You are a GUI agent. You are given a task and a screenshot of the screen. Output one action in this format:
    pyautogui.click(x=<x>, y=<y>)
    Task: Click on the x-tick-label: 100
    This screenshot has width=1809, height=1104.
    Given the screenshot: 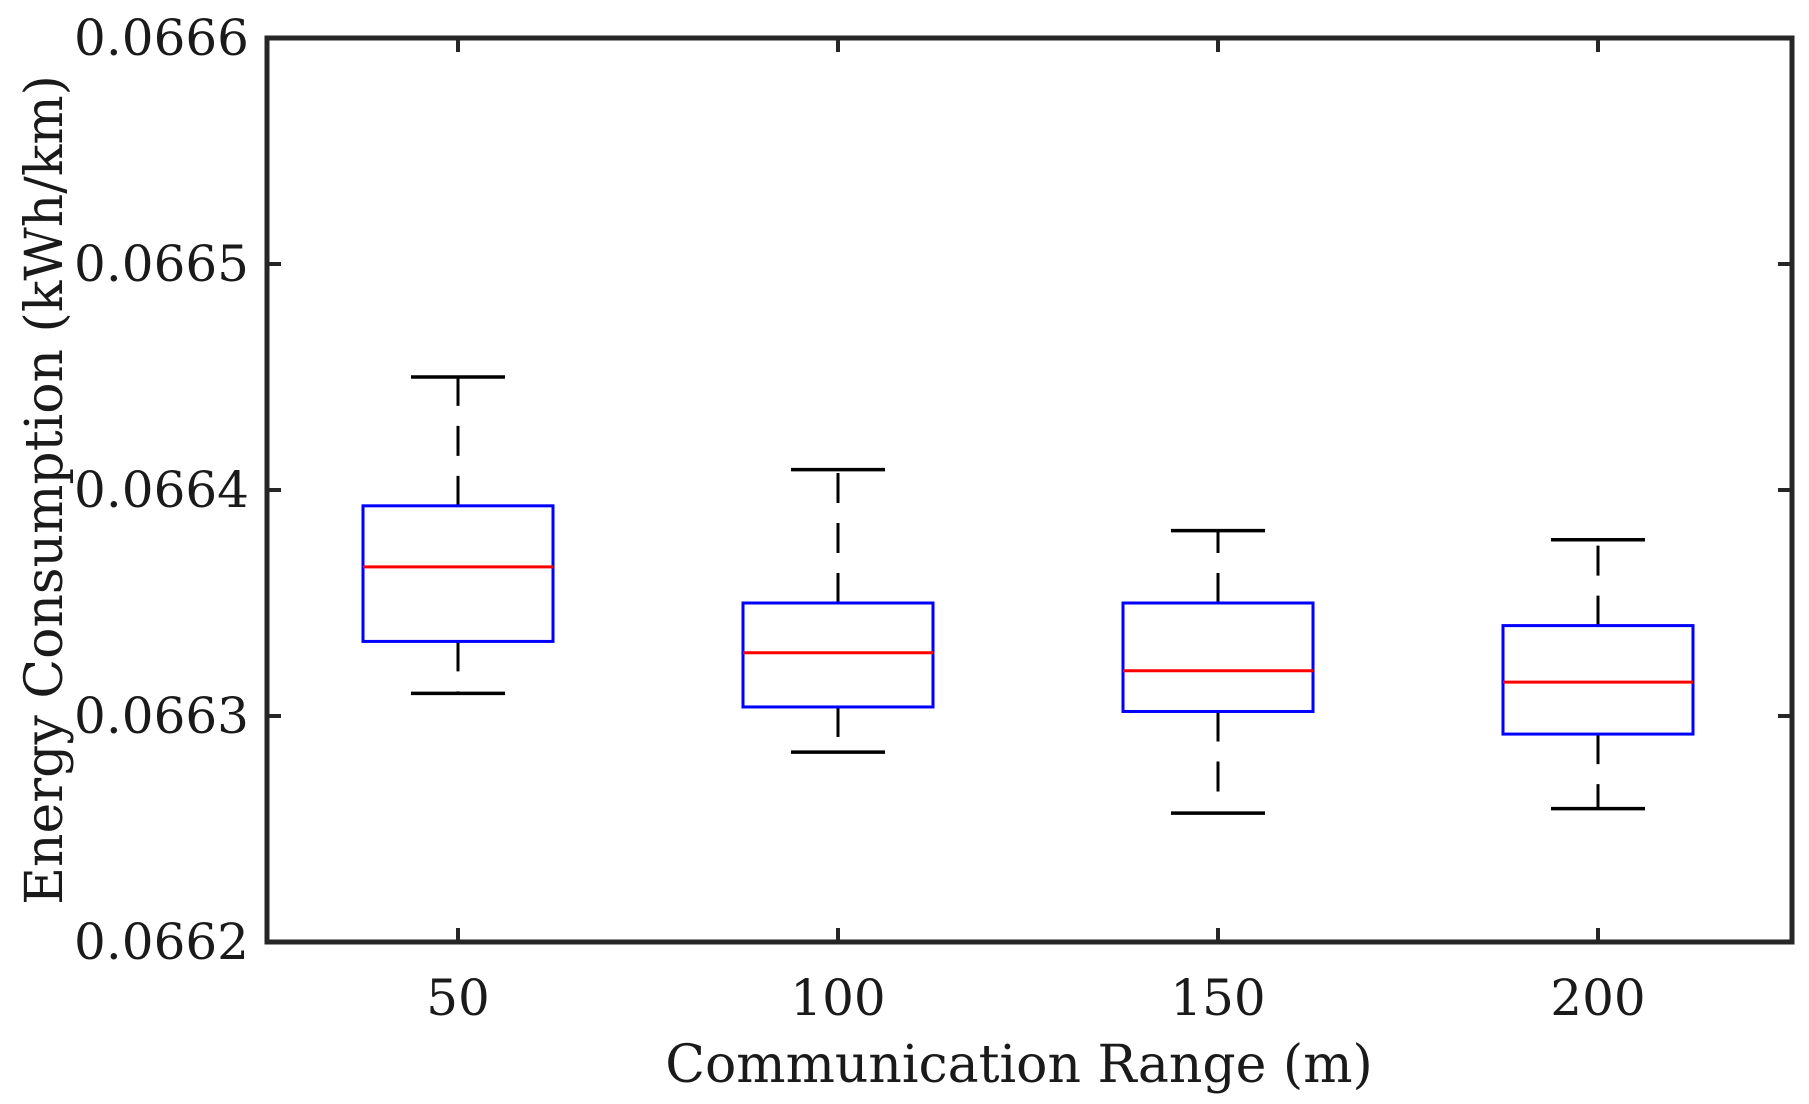 What is the action you would take?
    pyautogui.click(x=837, y=998)
    